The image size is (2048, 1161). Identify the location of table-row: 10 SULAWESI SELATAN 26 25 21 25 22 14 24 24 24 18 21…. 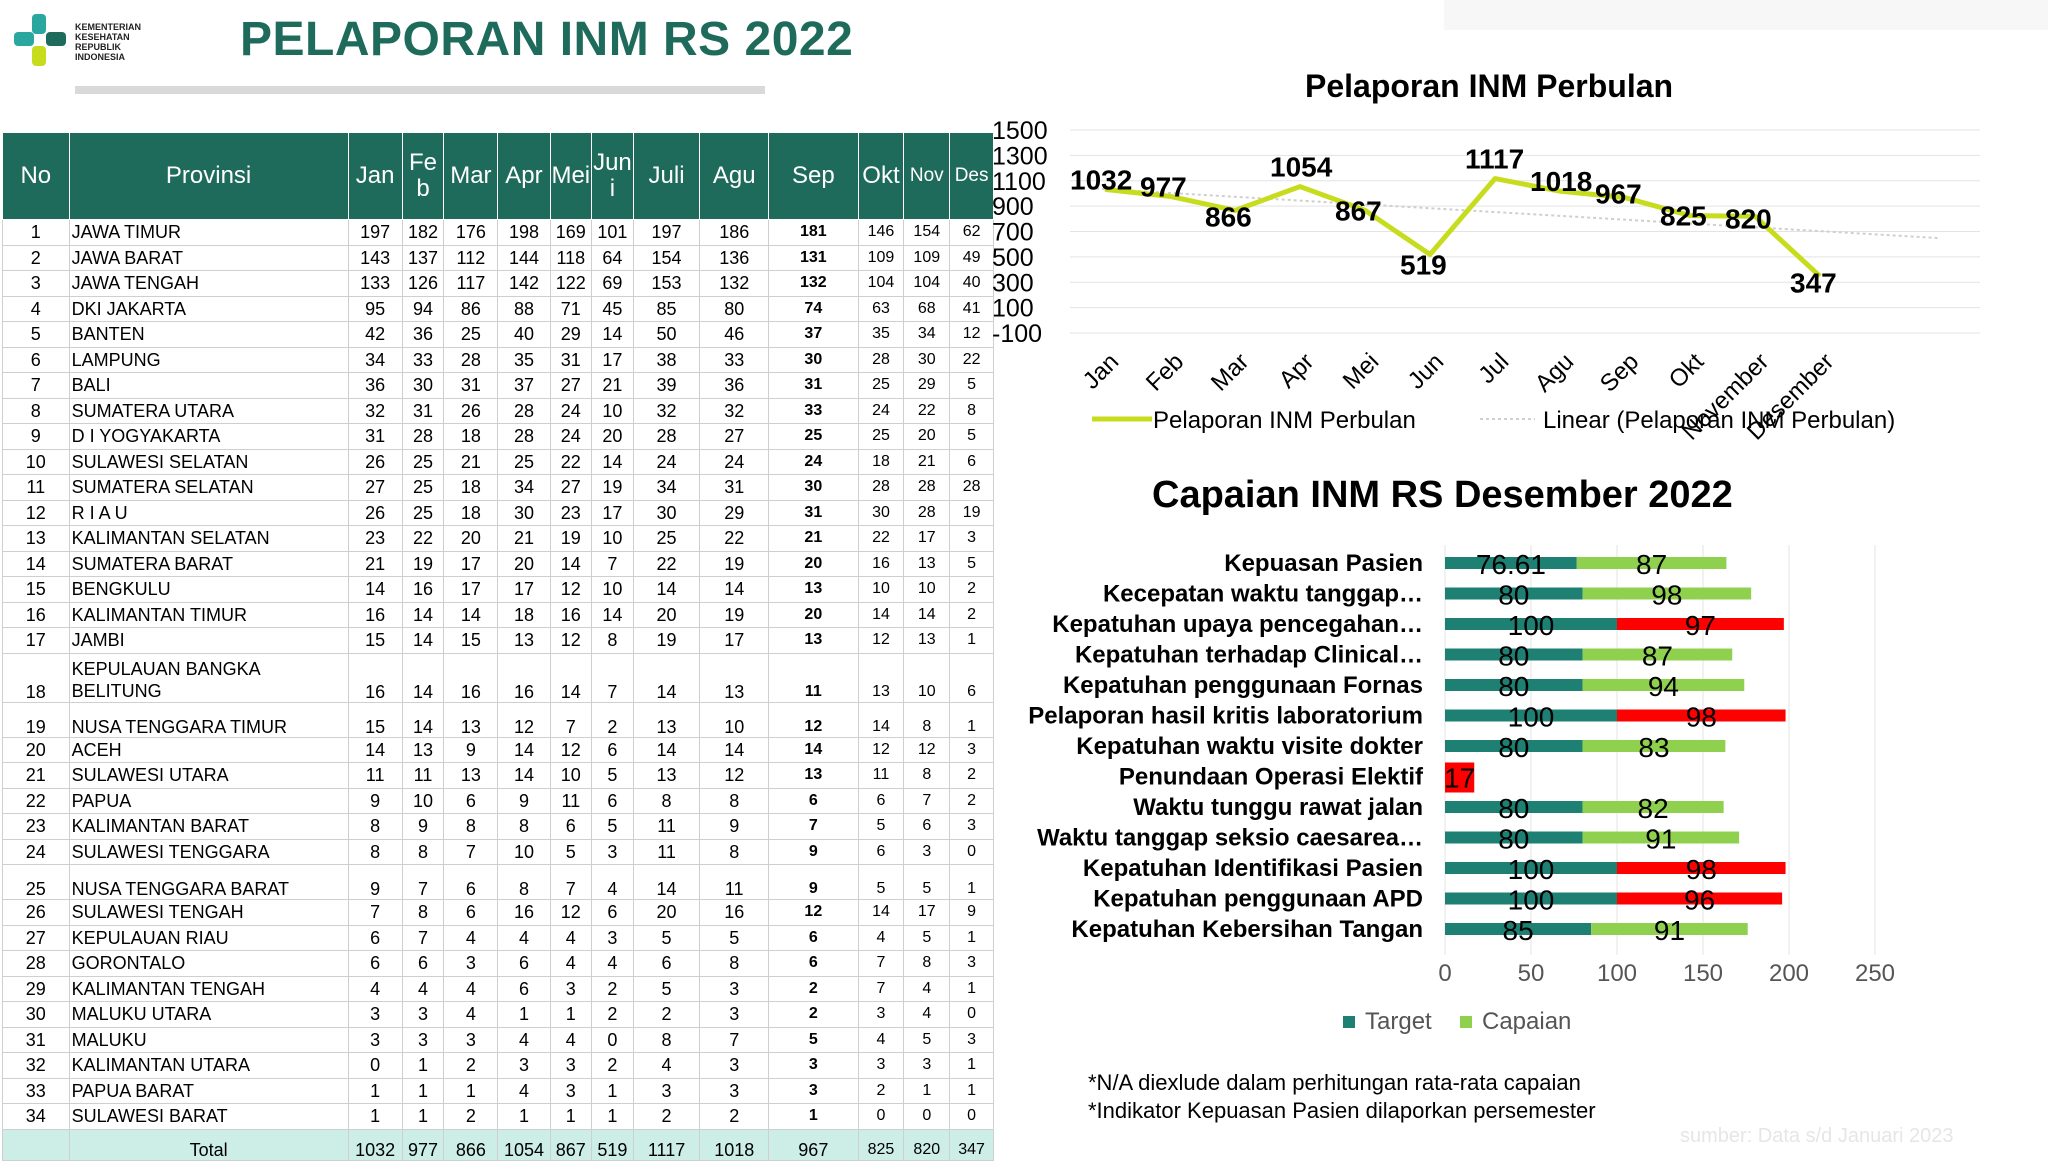
(498, 461).